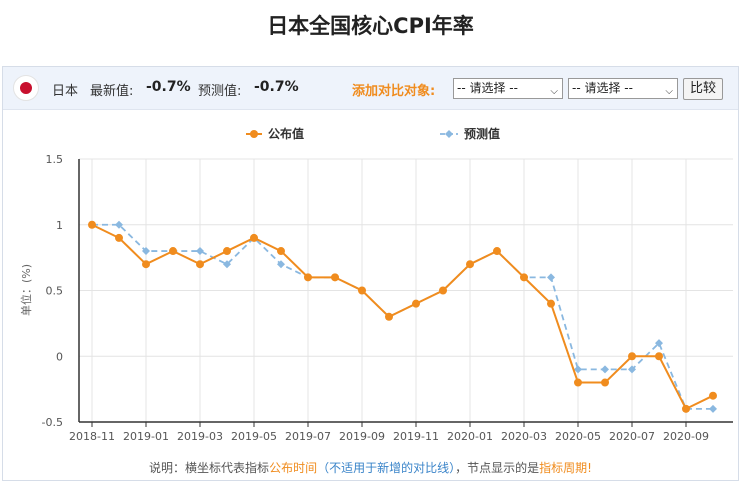 The width and height of the screenshot is (741, 485). What do you see at coordinates (52, 422) in the screenshot?
I see `y-tick-label: -0.5` at bounding box center [52, 422].